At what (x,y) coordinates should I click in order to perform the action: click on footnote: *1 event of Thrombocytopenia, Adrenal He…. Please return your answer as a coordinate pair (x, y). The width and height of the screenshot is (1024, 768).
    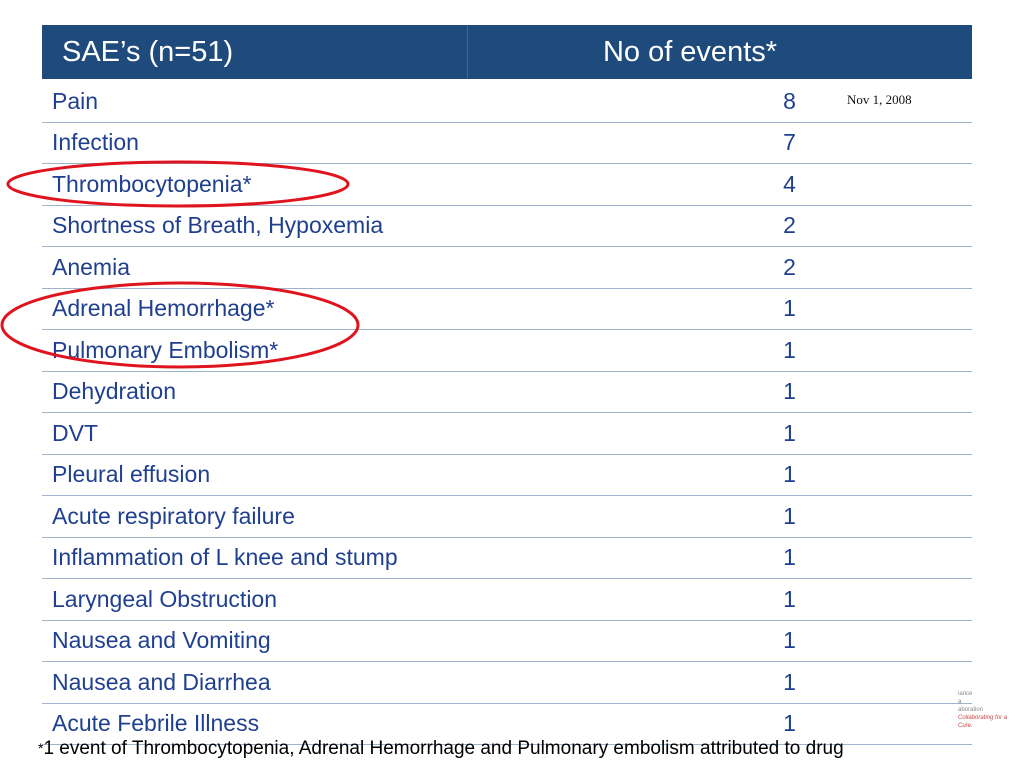
    Looking at the image, I should click on (441, 749).